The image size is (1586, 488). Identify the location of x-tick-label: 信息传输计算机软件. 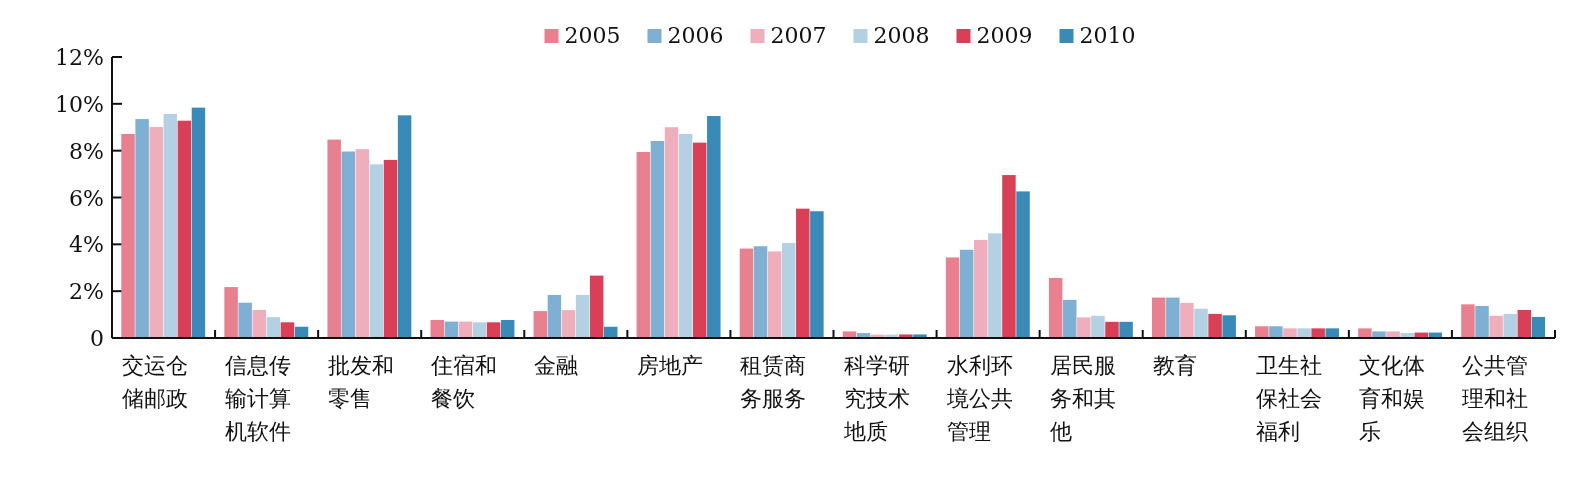
(258, 398).